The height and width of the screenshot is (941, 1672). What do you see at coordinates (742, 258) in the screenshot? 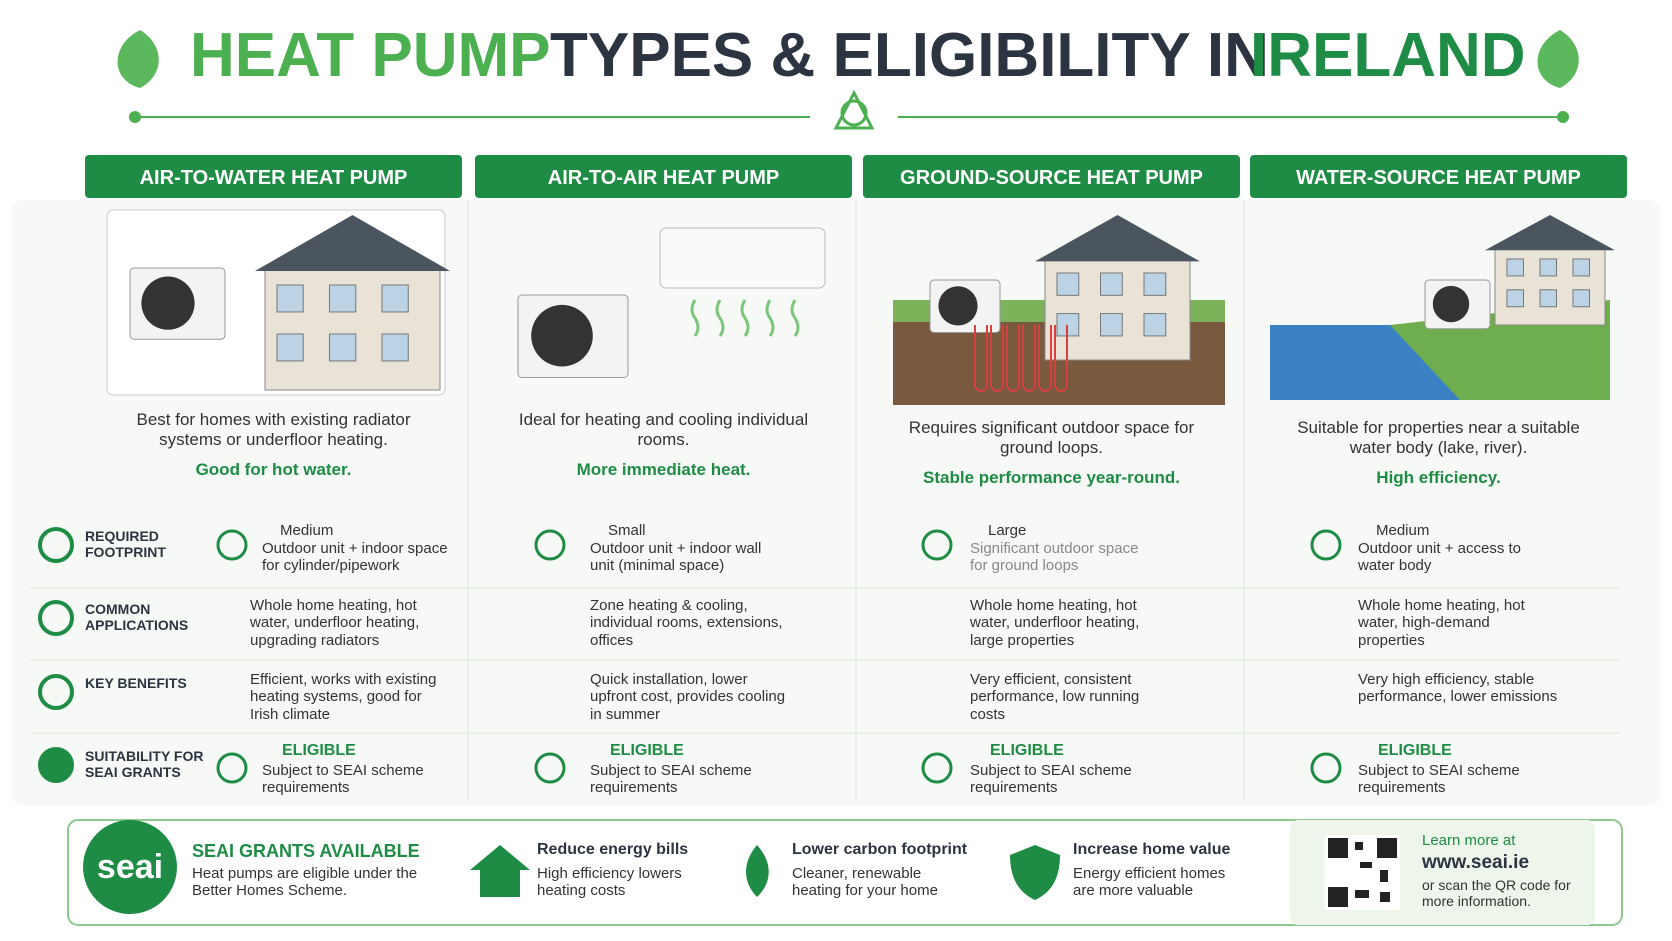
I see `indoor-unit` at bounding box center [742, 258].